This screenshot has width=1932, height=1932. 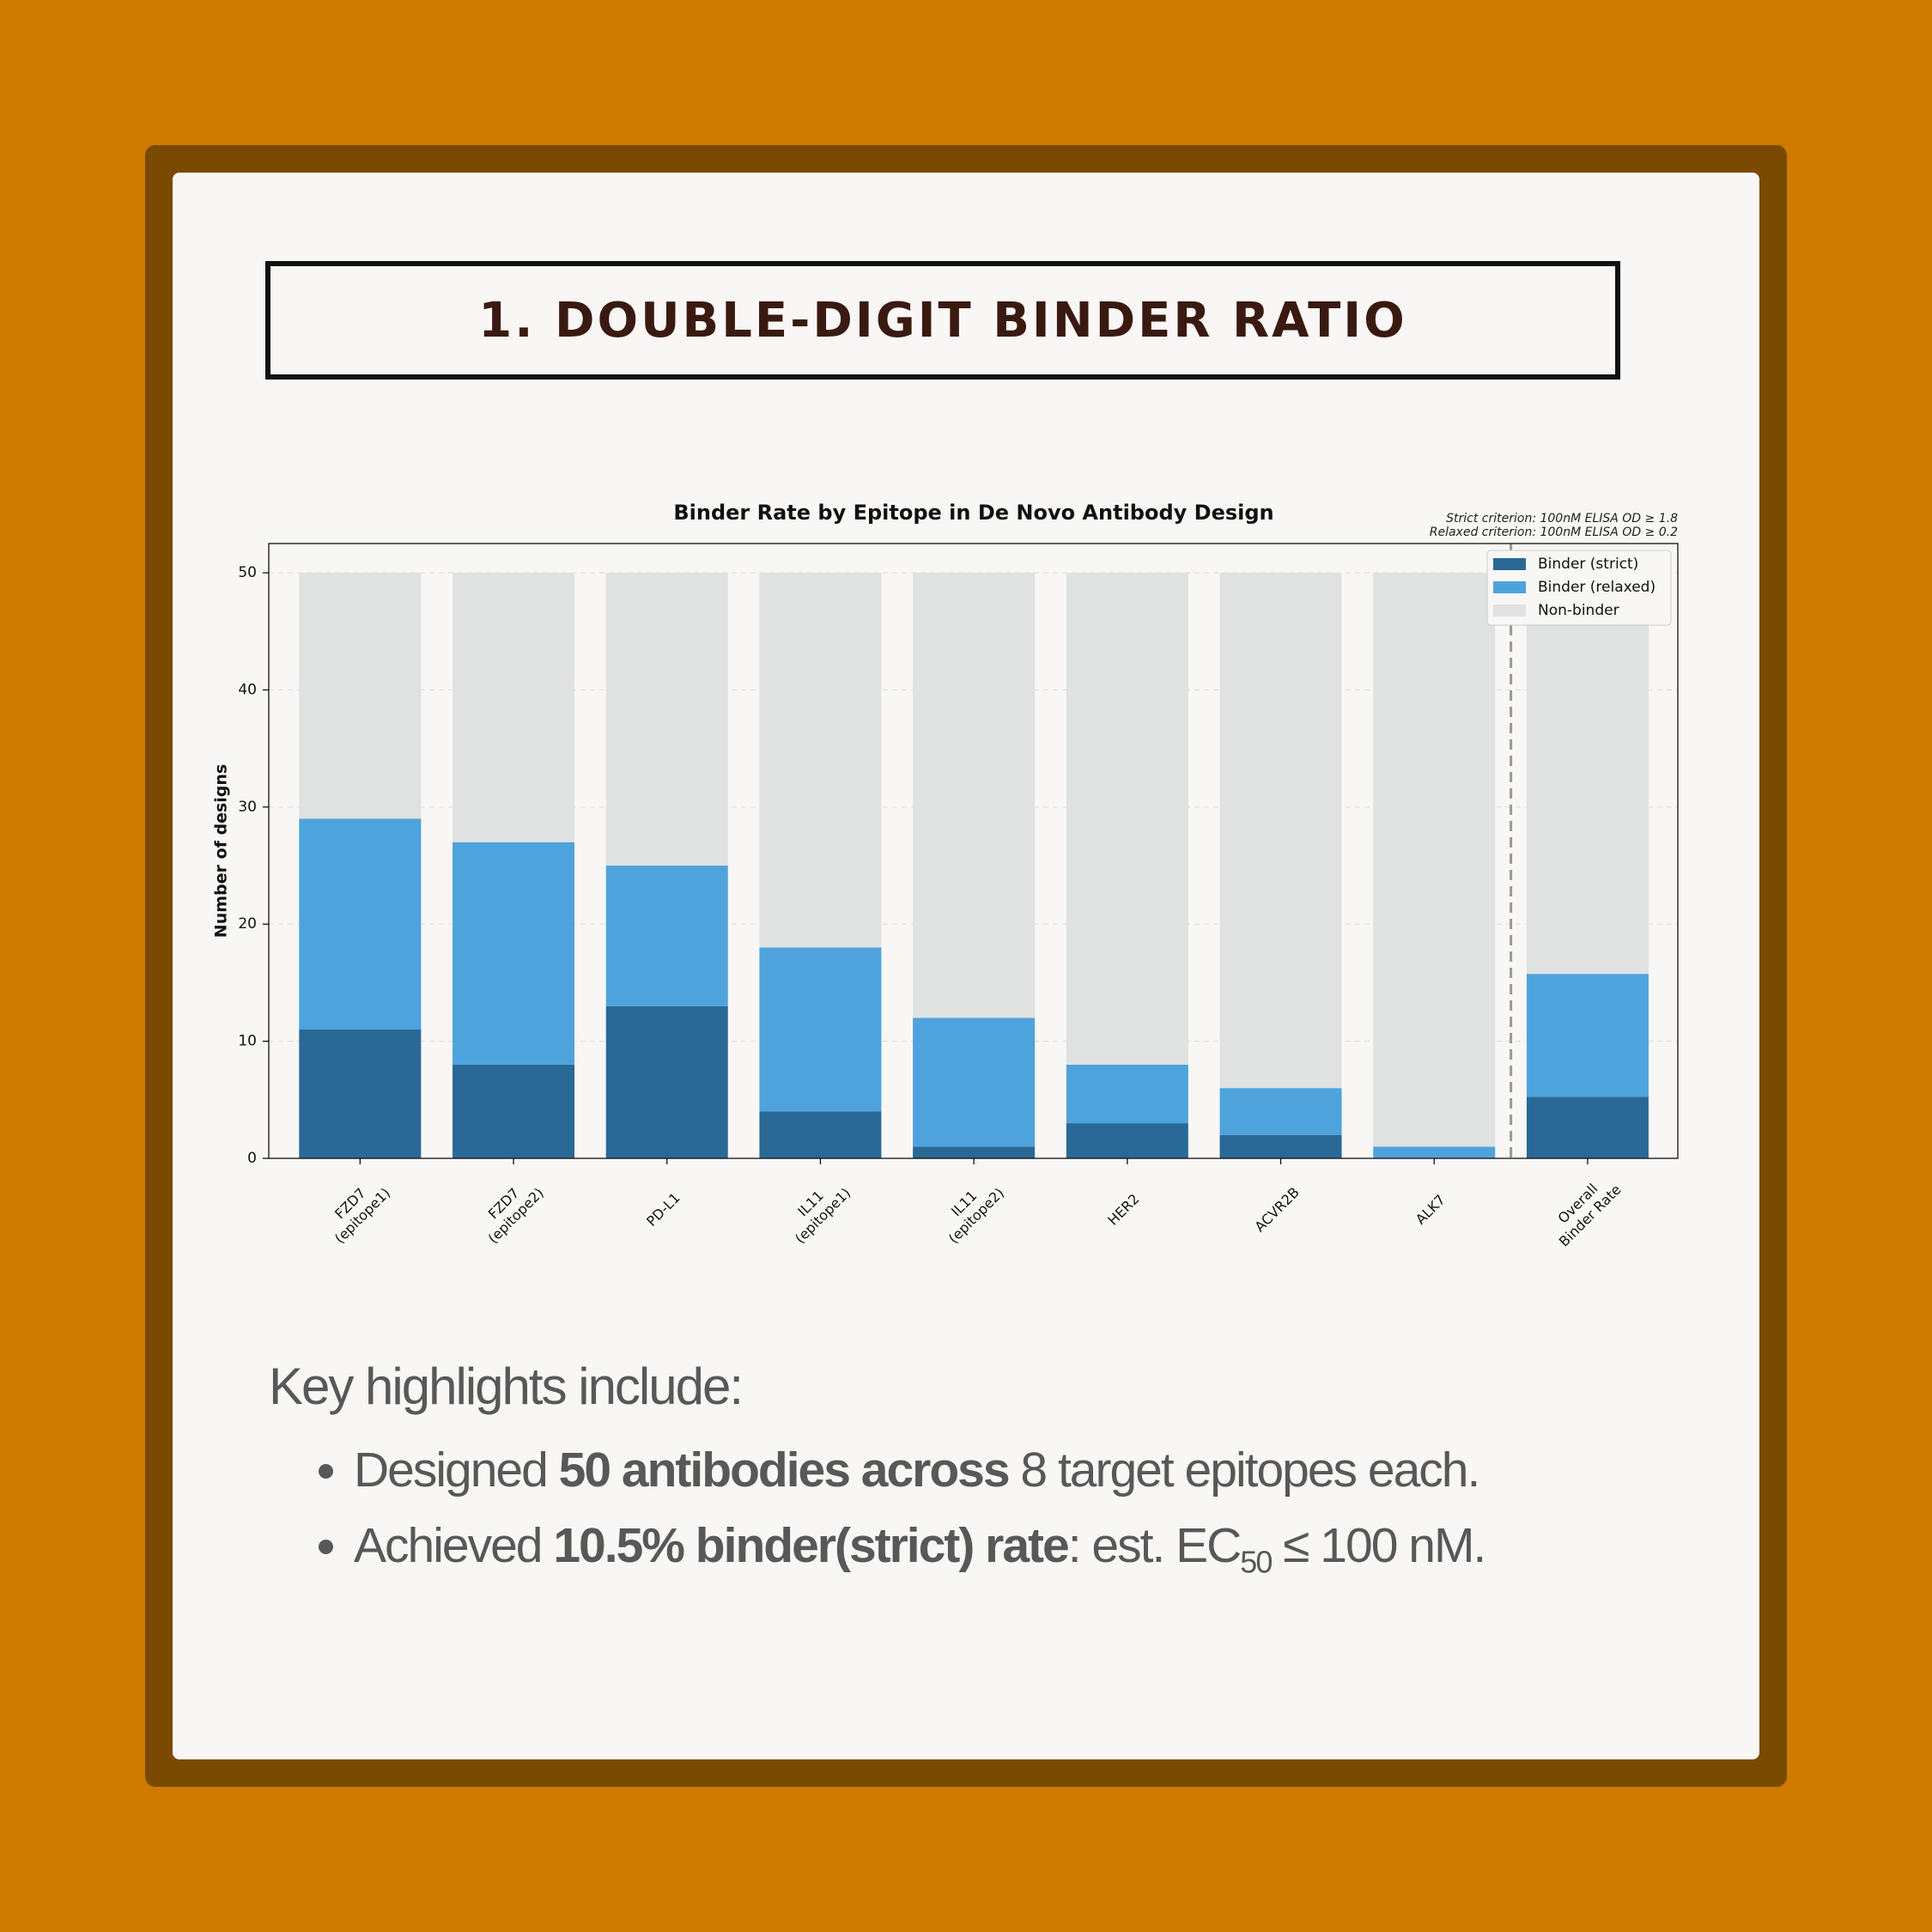 I want to click on bullet-text: Designed, so click(x=457, y=1470).